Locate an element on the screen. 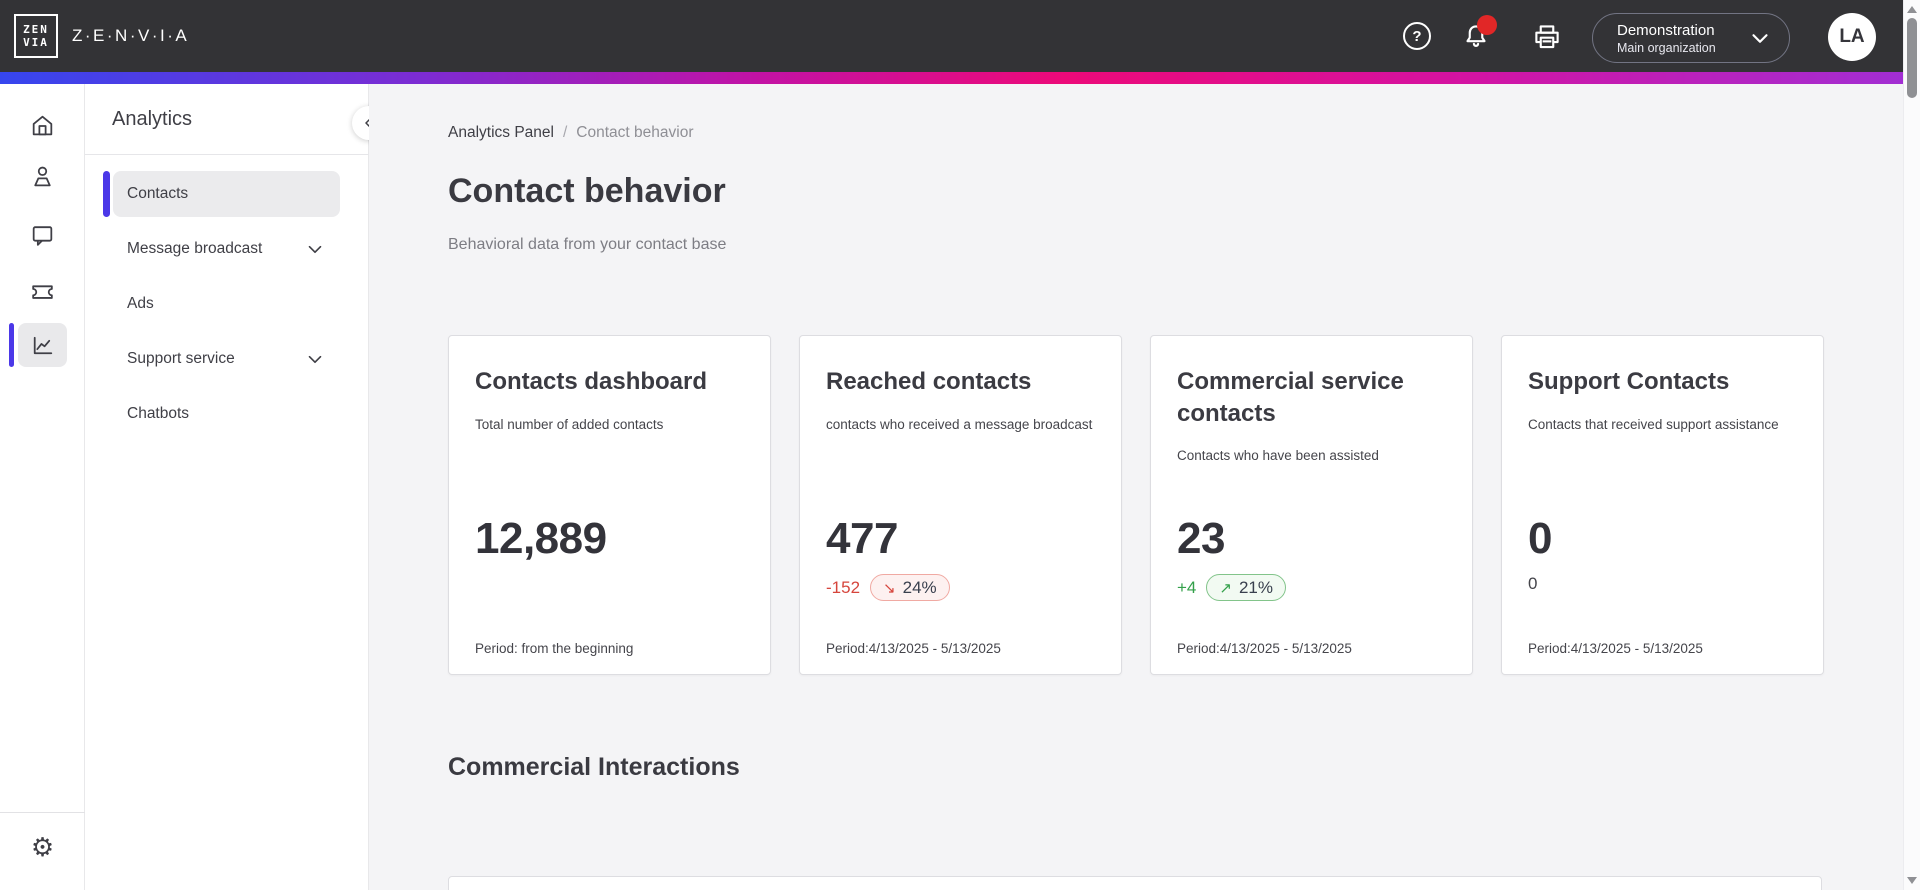 Image resolution: width=1920 pixels, height=890 pixels. section-heading-commercial-interactions: Commercial Interactions is located at coordinates (594, 767).